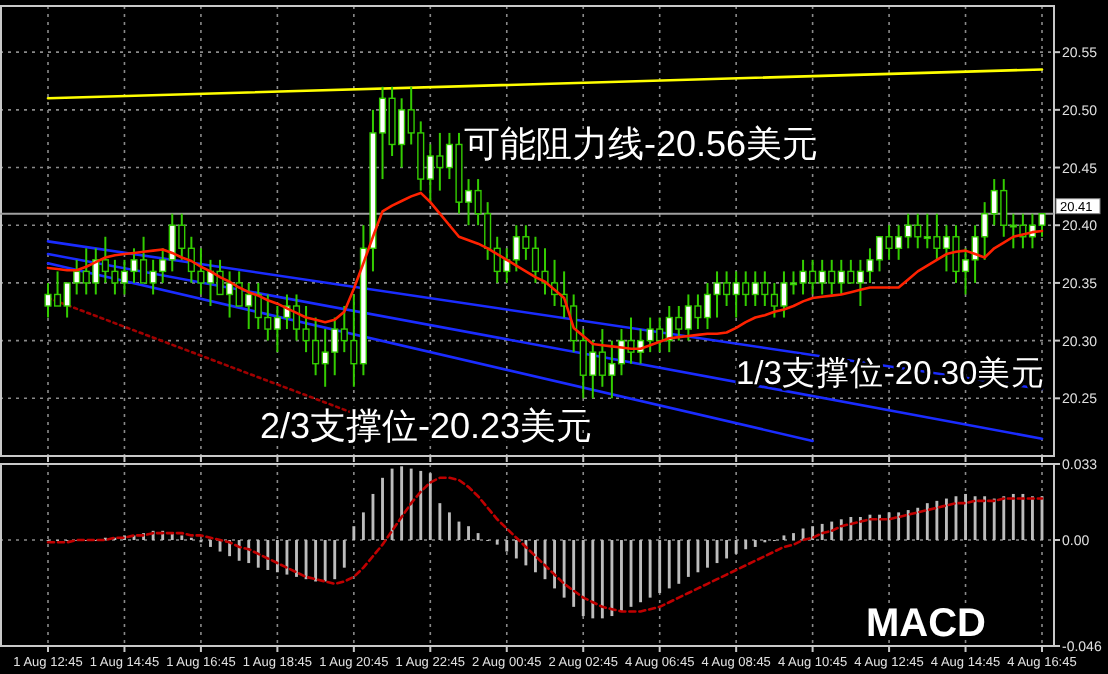 This screenshot has width=1108, height=674. Describe the element at coordinates (641, 144) in the screenshot. I see `annotation: 可能阻力线-20.56美元` at that location.